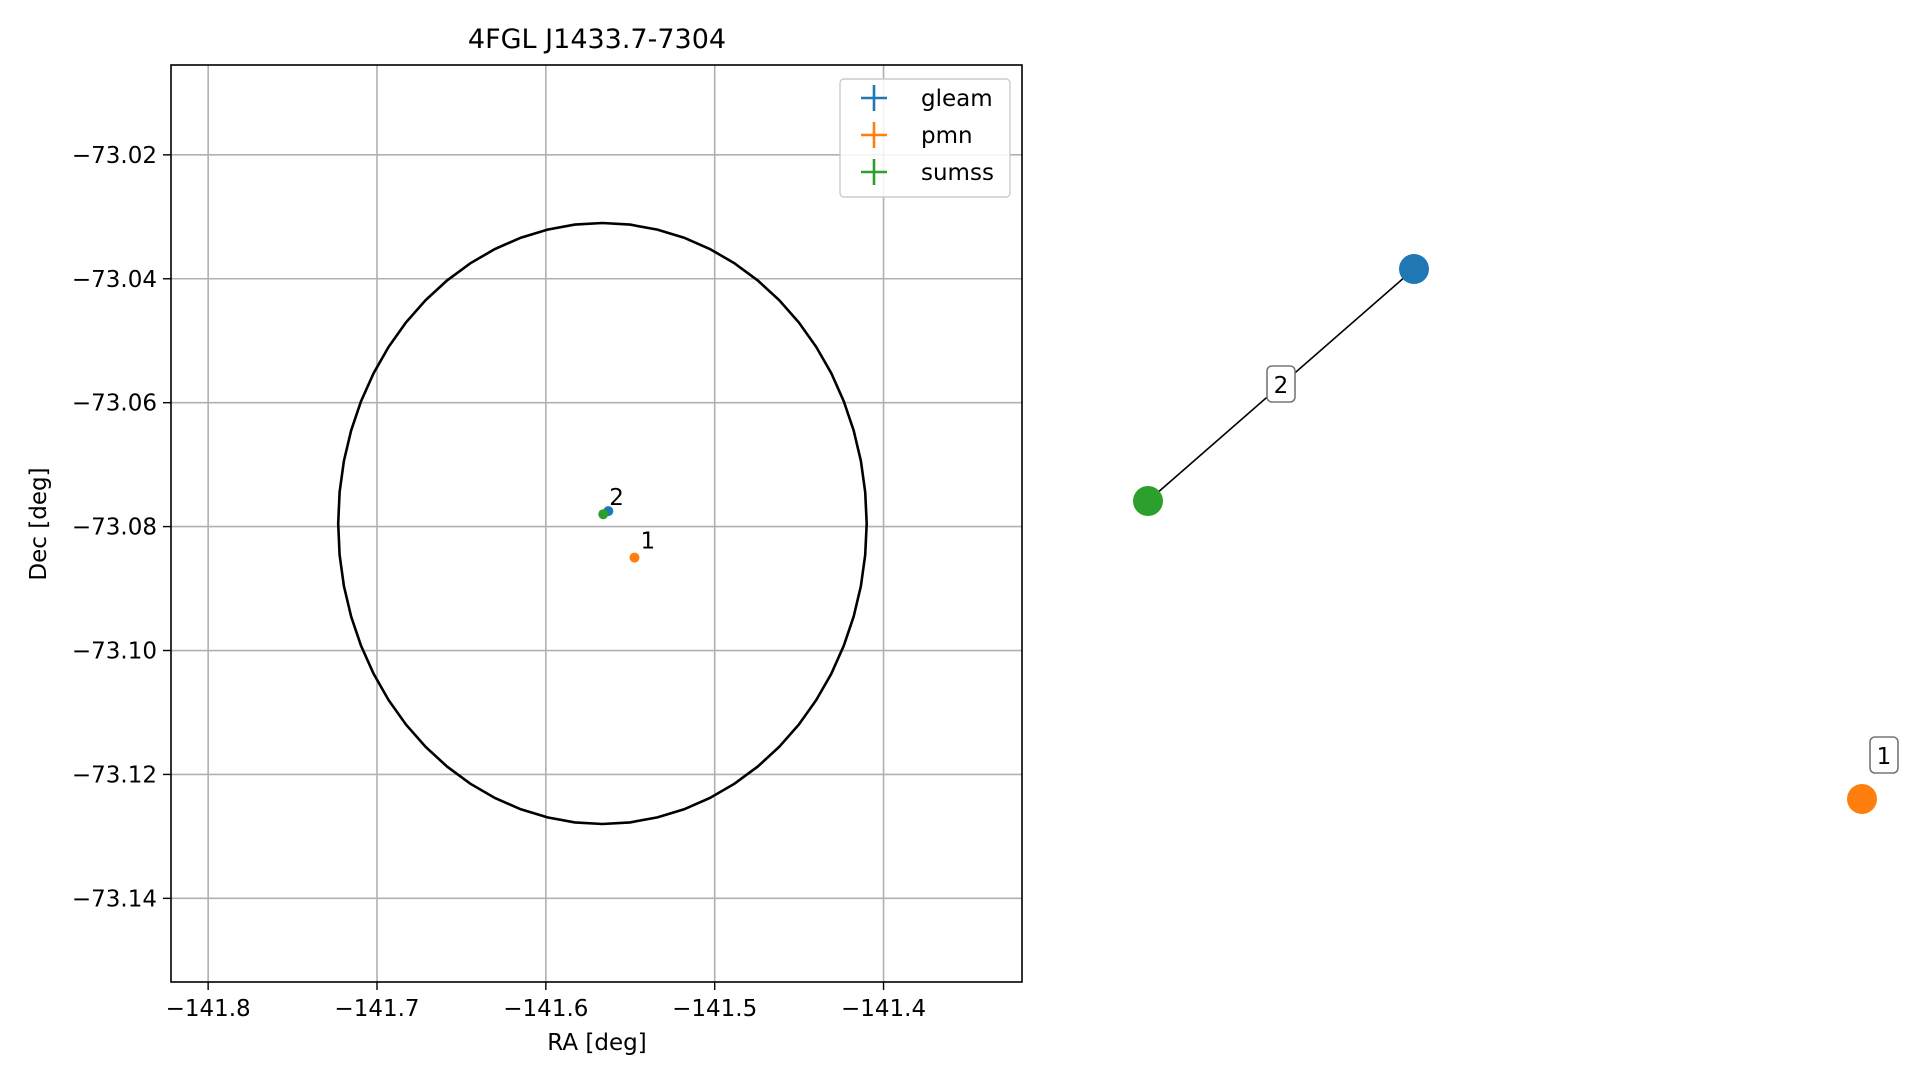  I want to click on node-label: 1, so click(1884, 757).